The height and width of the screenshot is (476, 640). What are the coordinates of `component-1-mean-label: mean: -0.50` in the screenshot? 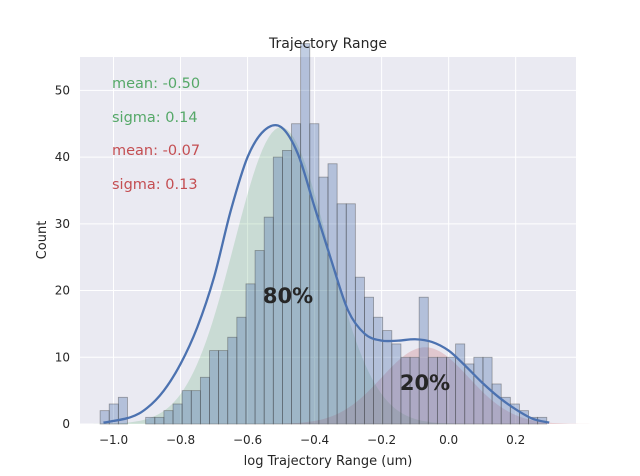 It's located at (156, 84).